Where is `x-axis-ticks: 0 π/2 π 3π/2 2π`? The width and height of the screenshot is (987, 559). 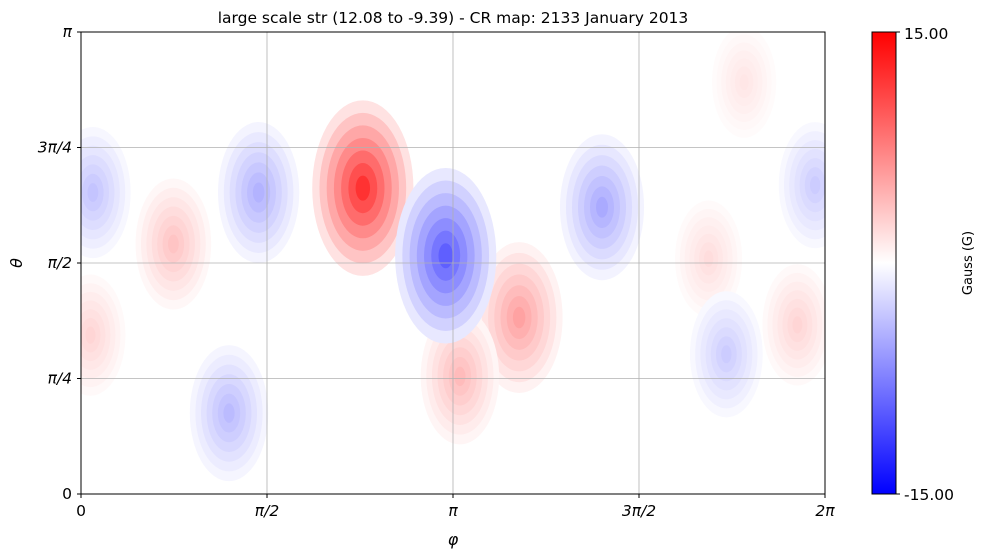 x-axis-ticks: 0 π/2 π 3π/2 2π is located at coordinates (455, 507).